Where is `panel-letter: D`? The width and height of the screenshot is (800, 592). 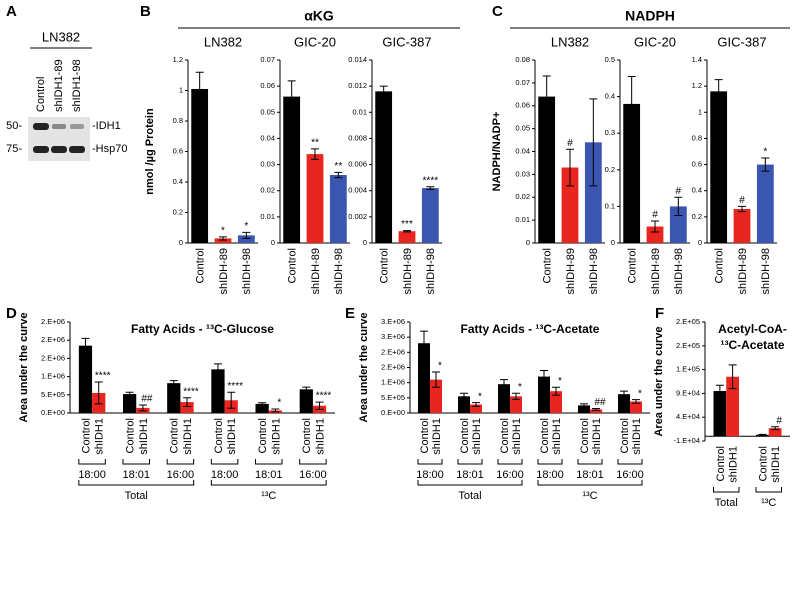 panel-letter: D is located at coordinates (11, 313).